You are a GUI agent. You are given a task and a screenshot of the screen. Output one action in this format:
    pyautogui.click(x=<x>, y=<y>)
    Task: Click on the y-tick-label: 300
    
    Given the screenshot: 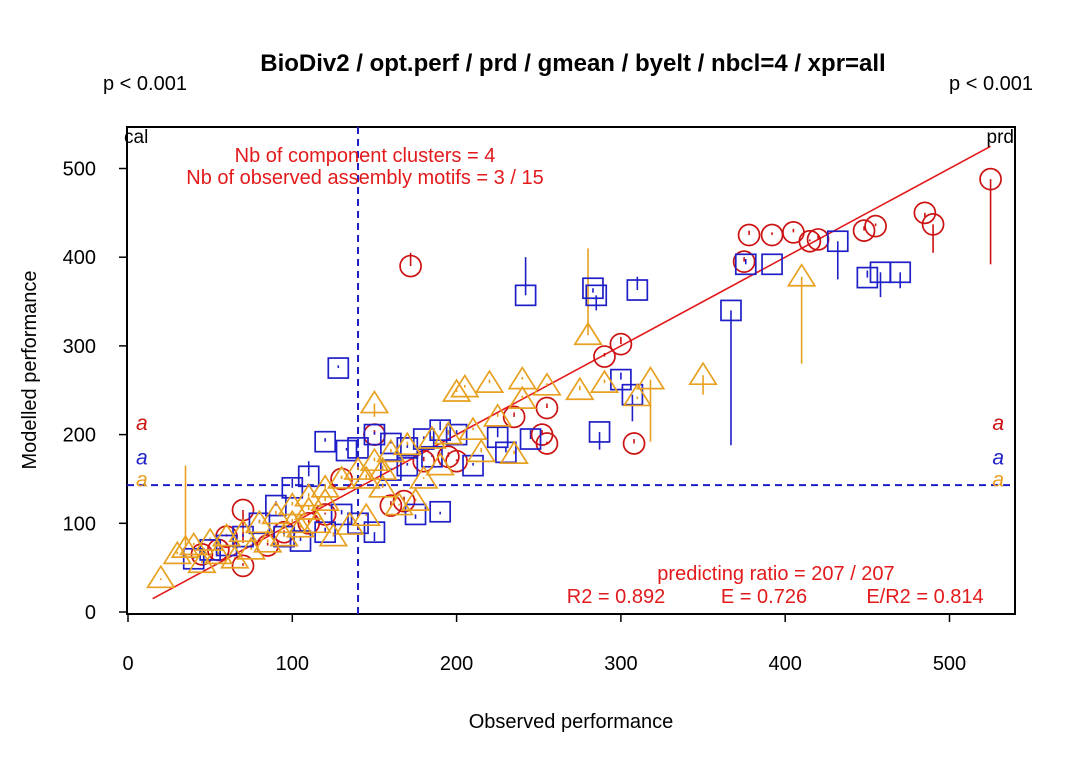 What is the action you would take?
    pyautogui.click(x=79, y=347)
    